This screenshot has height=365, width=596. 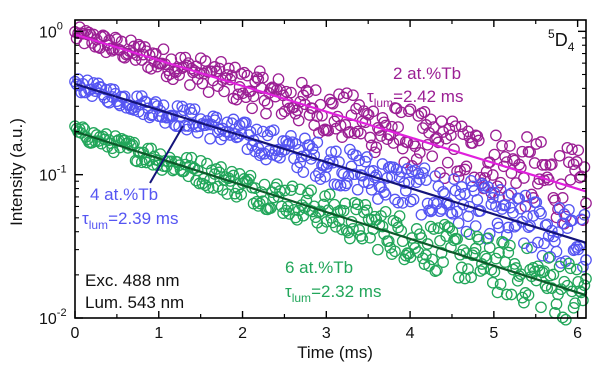 What do you see at coordinates (143, 218) in the screenshot?
I see `tau-value: =2.39 ms` at bounding box center [143, 218].